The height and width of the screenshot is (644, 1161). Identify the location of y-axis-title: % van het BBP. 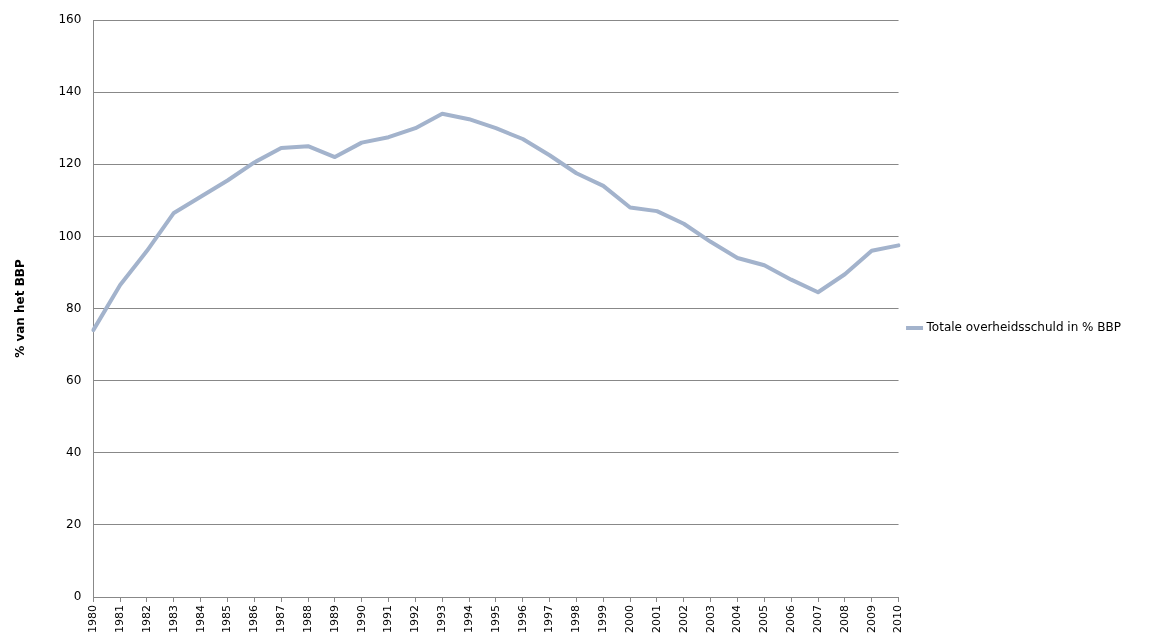
(20, 308).